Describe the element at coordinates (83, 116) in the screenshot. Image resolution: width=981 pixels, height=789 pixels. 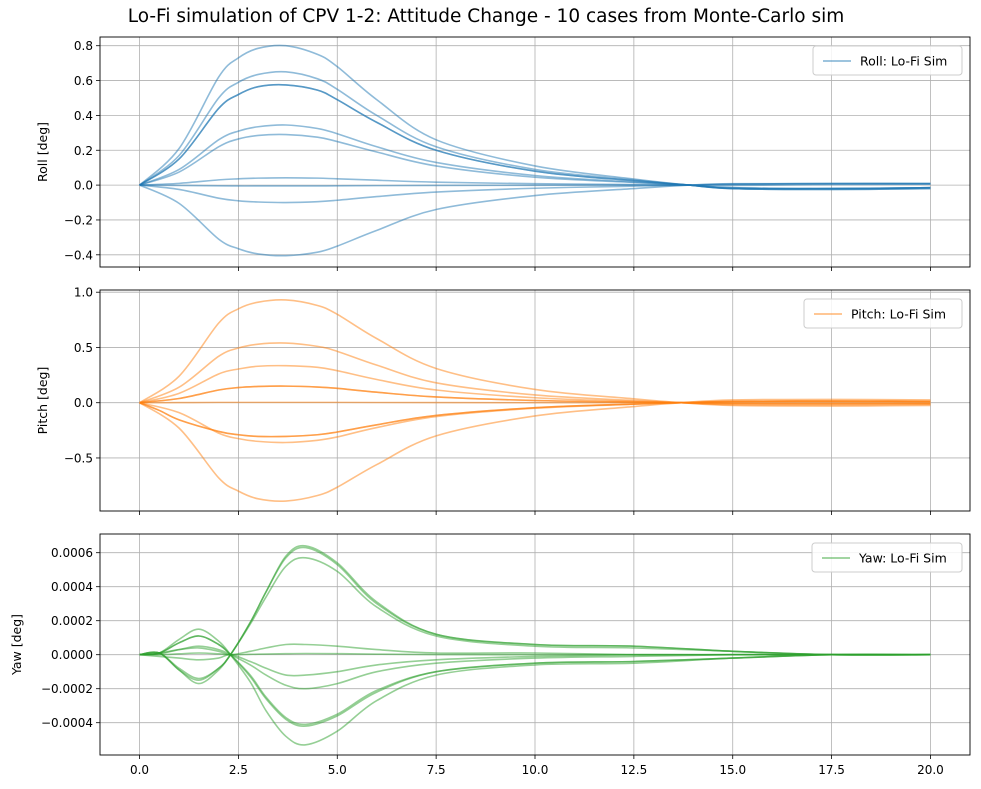
I see `y-tick-label: 0.4` at that location.